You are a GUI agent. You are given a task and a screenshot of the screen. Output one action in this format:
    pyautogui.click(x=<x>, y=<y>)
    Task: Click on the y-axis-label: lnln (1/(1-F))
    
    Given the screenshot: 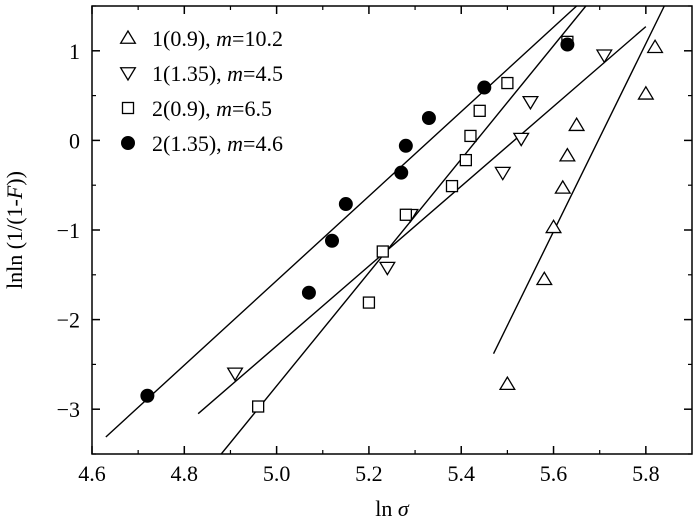 What is the action you would take?
    pyautogui.click(x=14, y=230)
    